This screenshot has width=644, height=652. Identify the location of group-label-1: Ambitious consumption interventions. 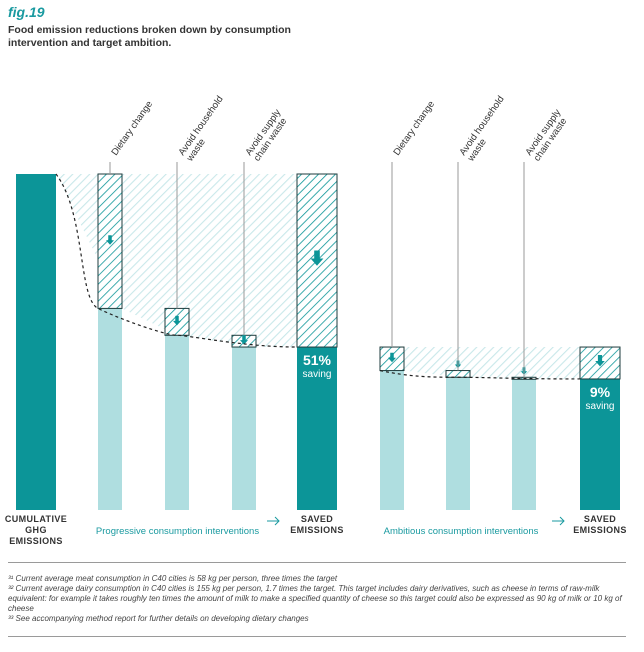
(461, 531).